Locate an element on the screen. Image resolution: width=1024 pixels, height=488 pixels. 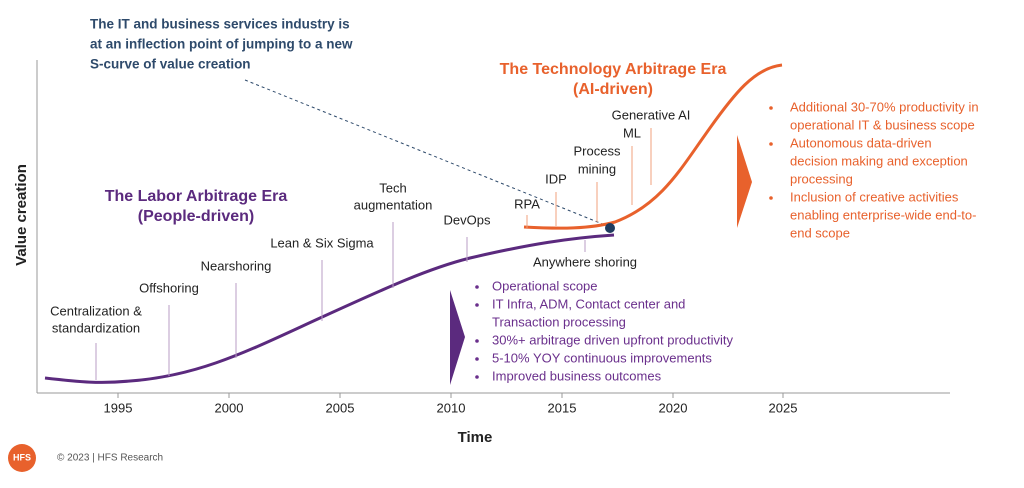
bullet: IT Infra, ADM, Contact center and is located at coordinates (588, 303).